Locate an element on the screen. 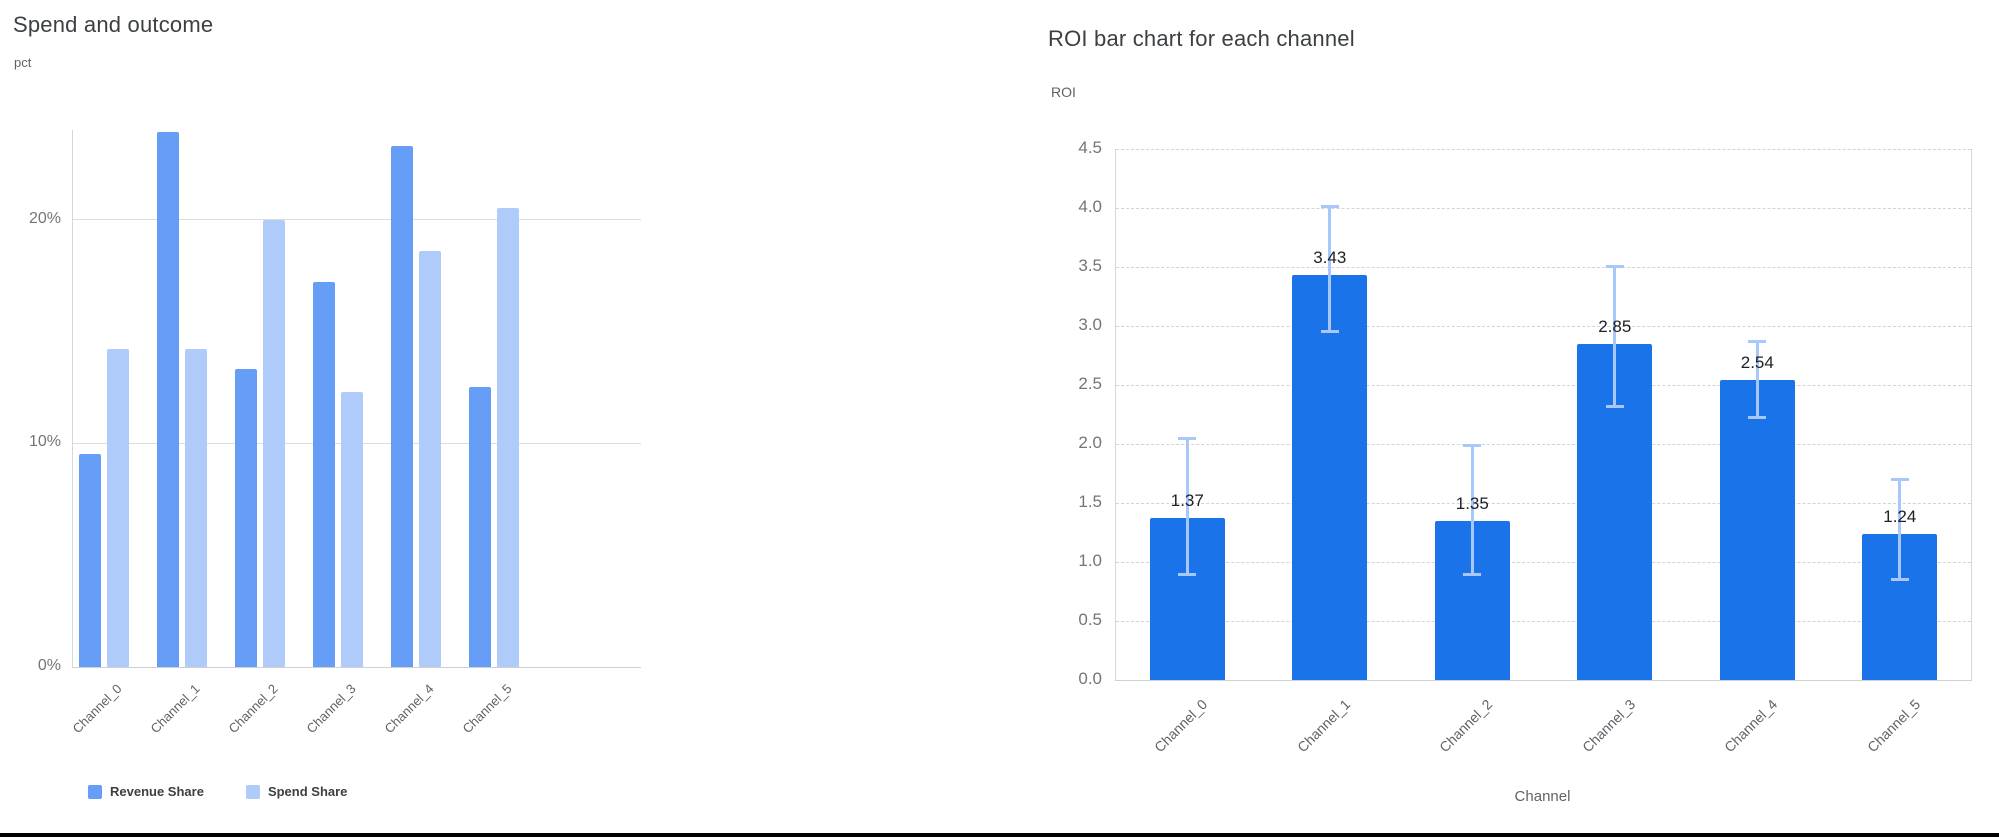 The width and height of the screenshot is (1999, 838). x-axis-label: Channel_1 is located at coordinates (1323, 726).